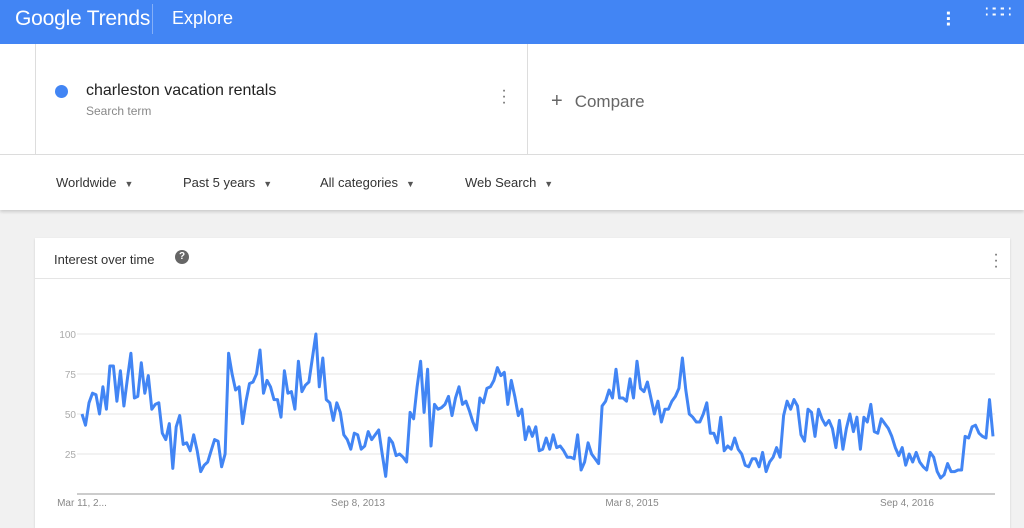  What do you see at coordinates (152, 19) in the screenshot?
I see `header-divider` at bounding box center [152, 19].